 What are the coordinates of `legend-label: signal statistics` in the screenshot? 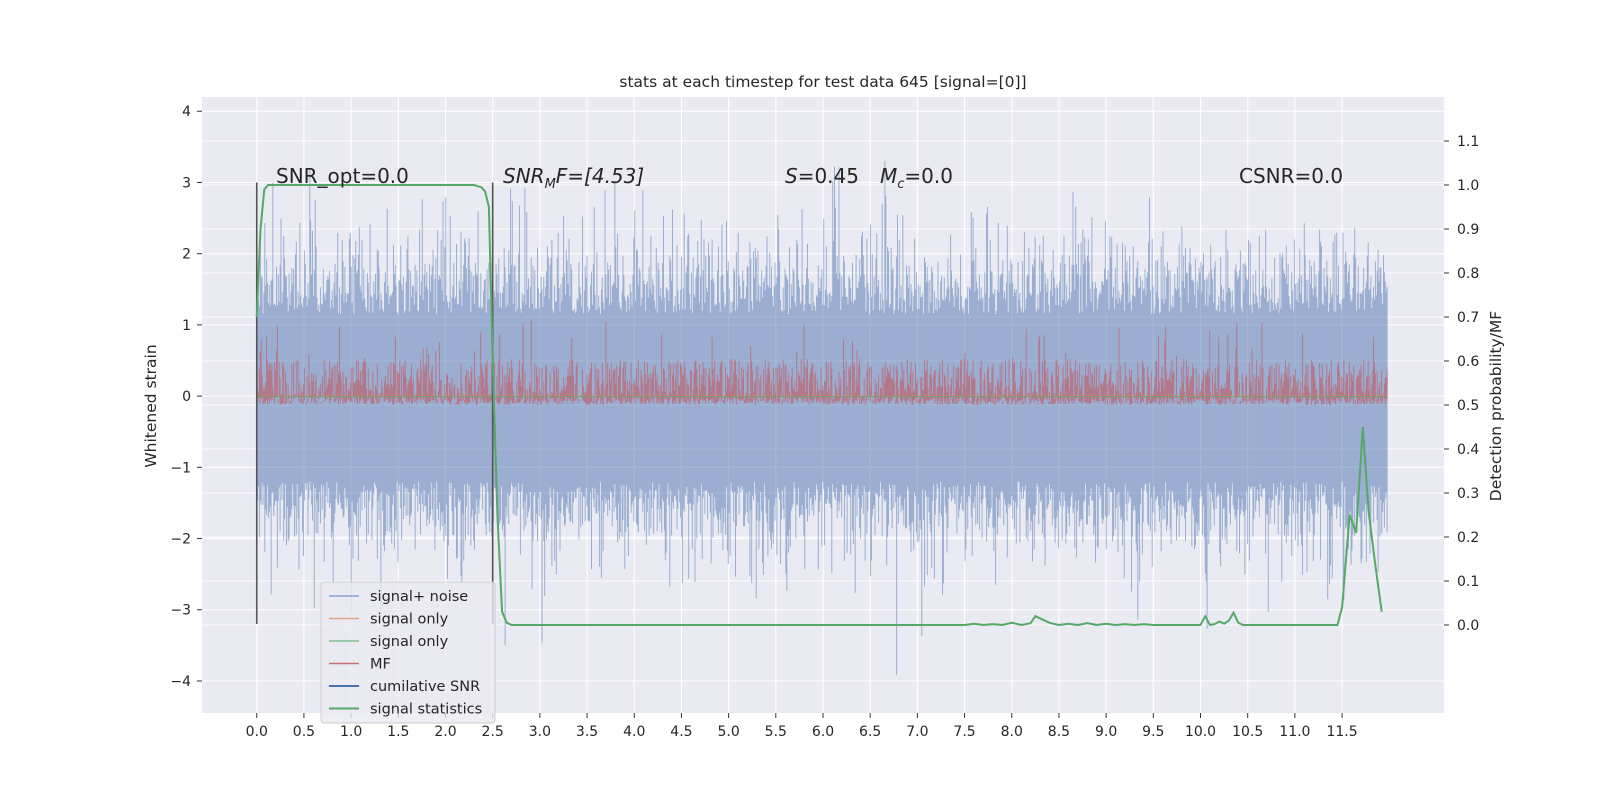 It's located at (426, 710).